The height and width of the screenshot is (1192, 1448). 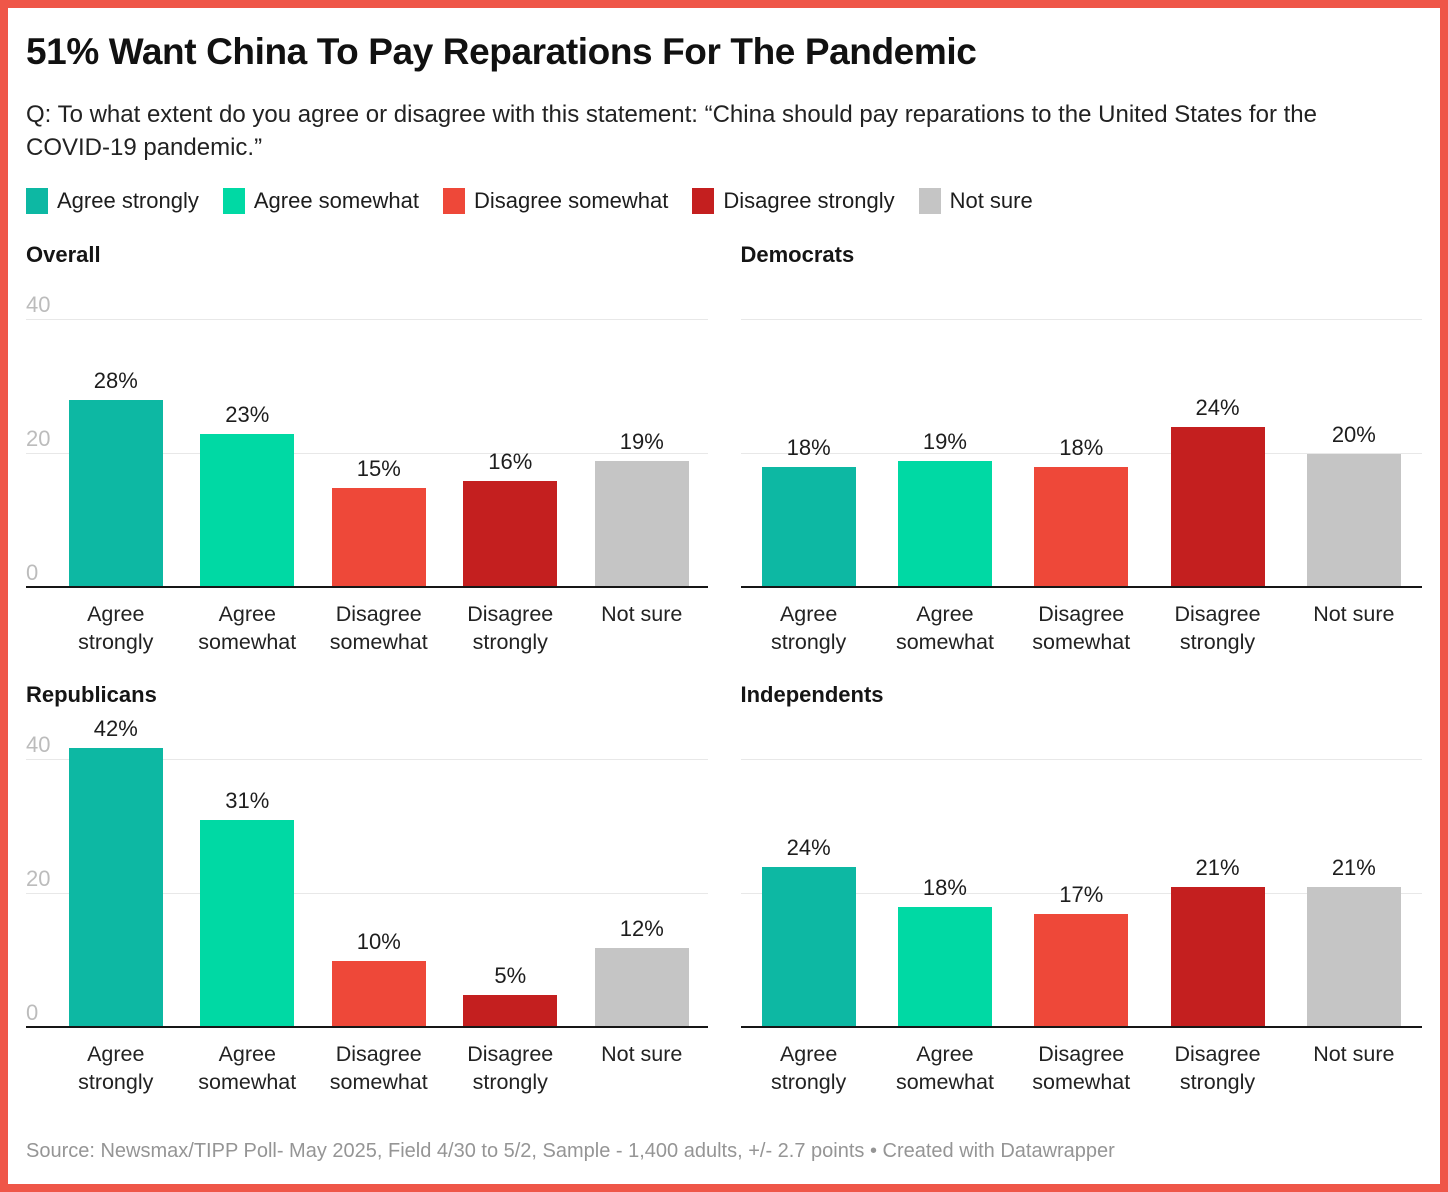 I want to click on bar-slot-disagree-strongly: 24%, so click(x=1217, y=432).